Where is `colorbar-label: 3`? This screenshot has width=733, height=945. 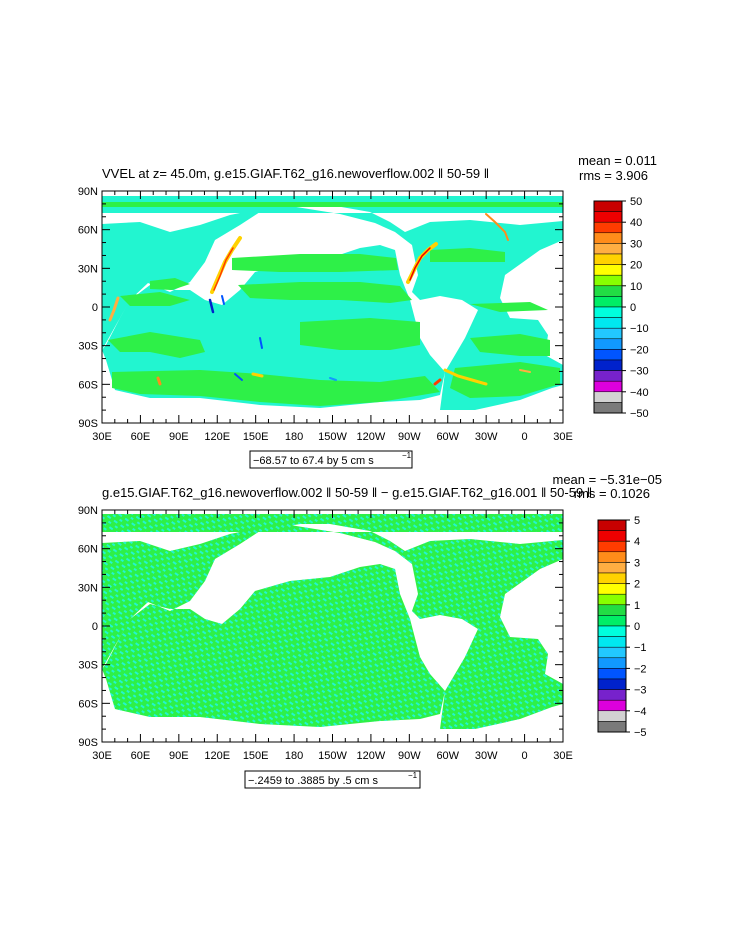 colorbar-label: 3 is located at coordinates (637, 563).